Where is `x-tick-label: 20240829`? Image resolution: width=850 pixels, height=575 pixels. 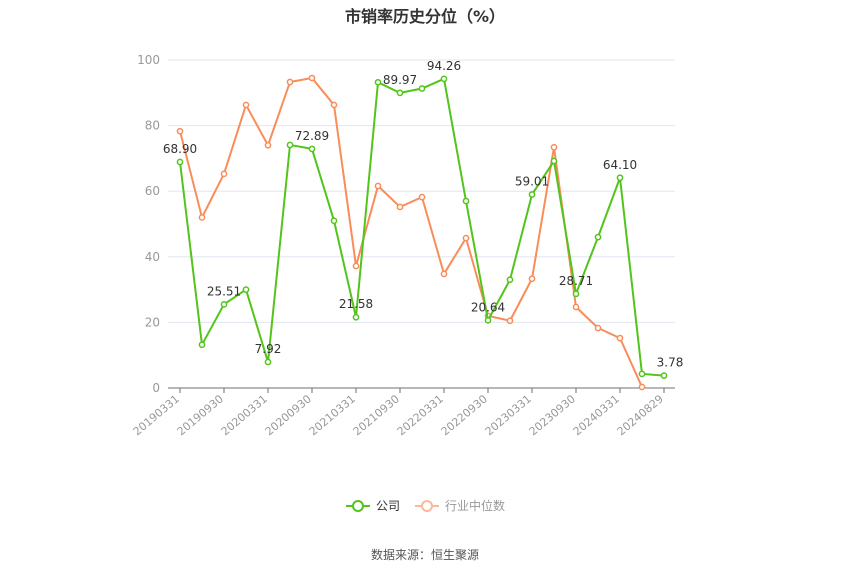 x-tick-label: 20240829 is located at coordinates (640, 415).